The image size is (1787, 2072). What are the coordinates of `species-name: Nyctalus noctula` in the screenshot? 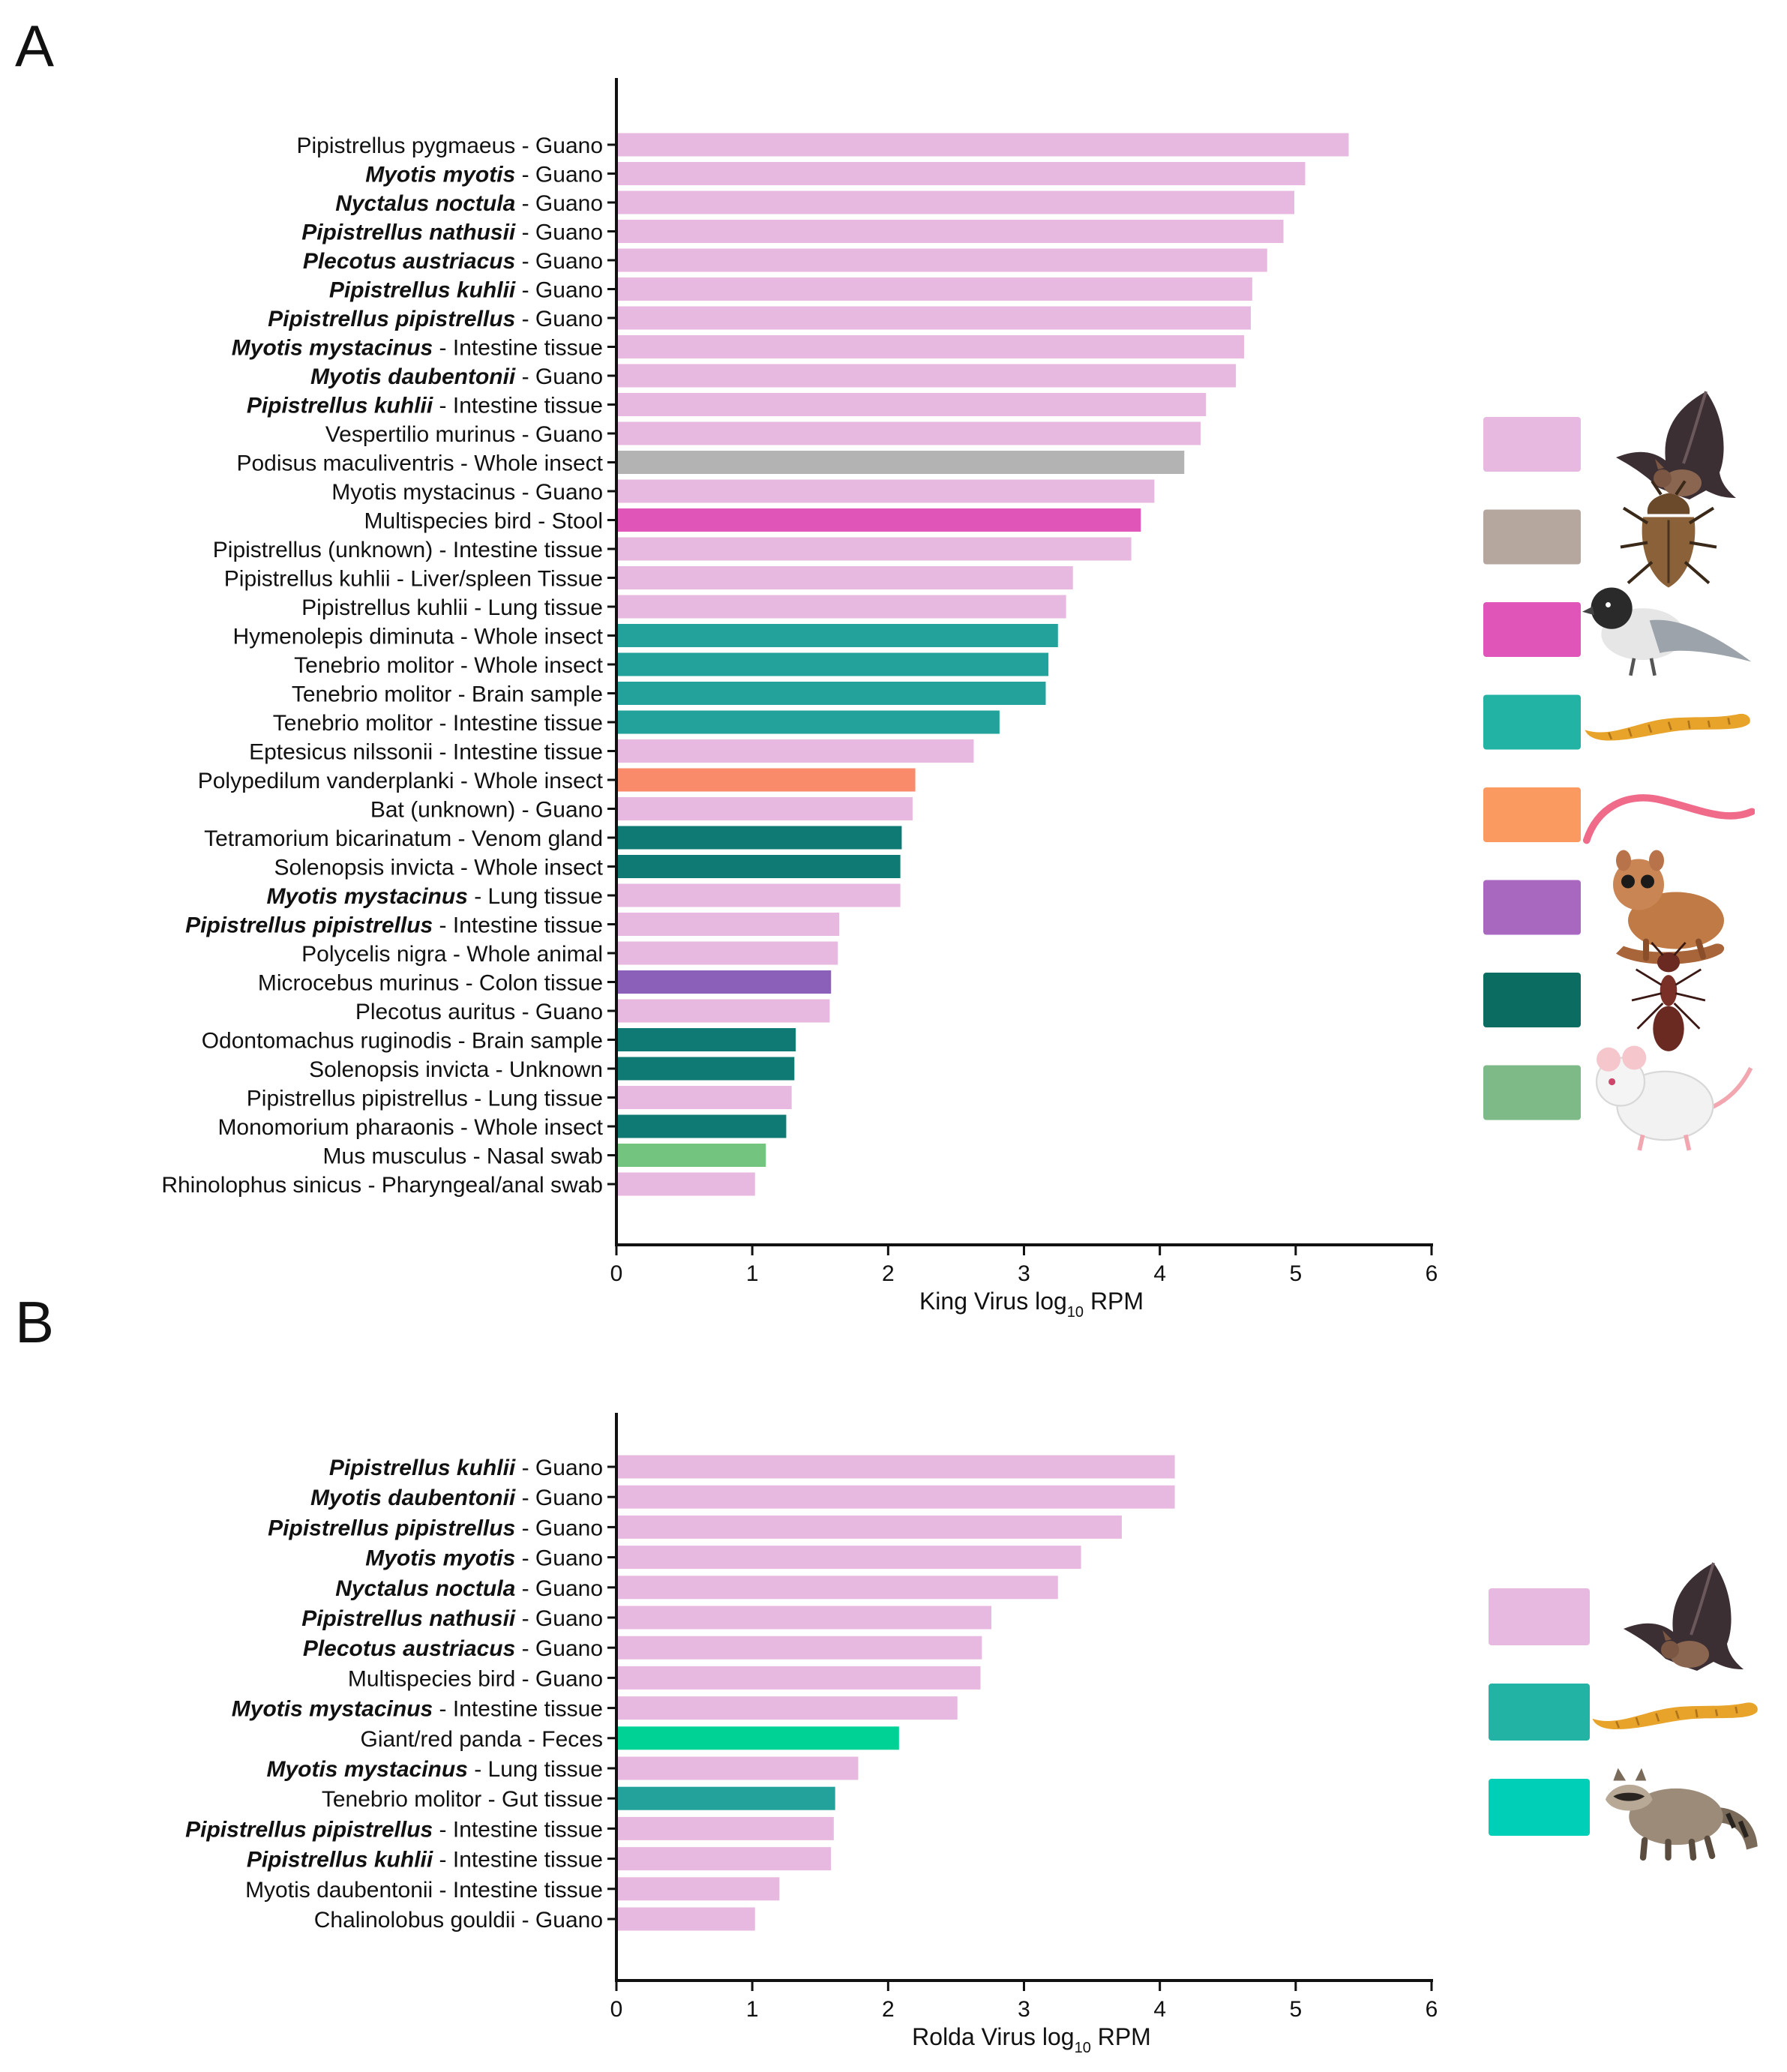 It's located at (425, 1588).